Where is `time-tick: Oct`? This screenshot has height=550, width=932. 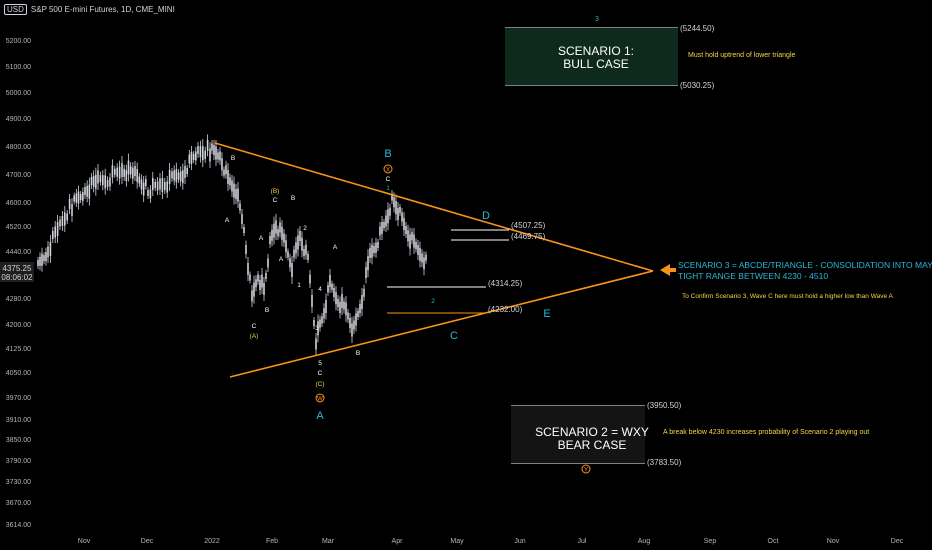 time-tick: Oct is located at coordinates (773, 541).